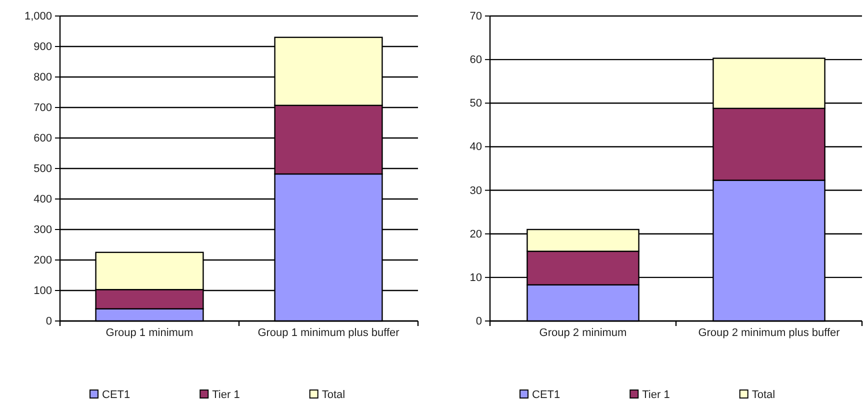  I want to click on y-tick-label: 100, so click(43, 291).